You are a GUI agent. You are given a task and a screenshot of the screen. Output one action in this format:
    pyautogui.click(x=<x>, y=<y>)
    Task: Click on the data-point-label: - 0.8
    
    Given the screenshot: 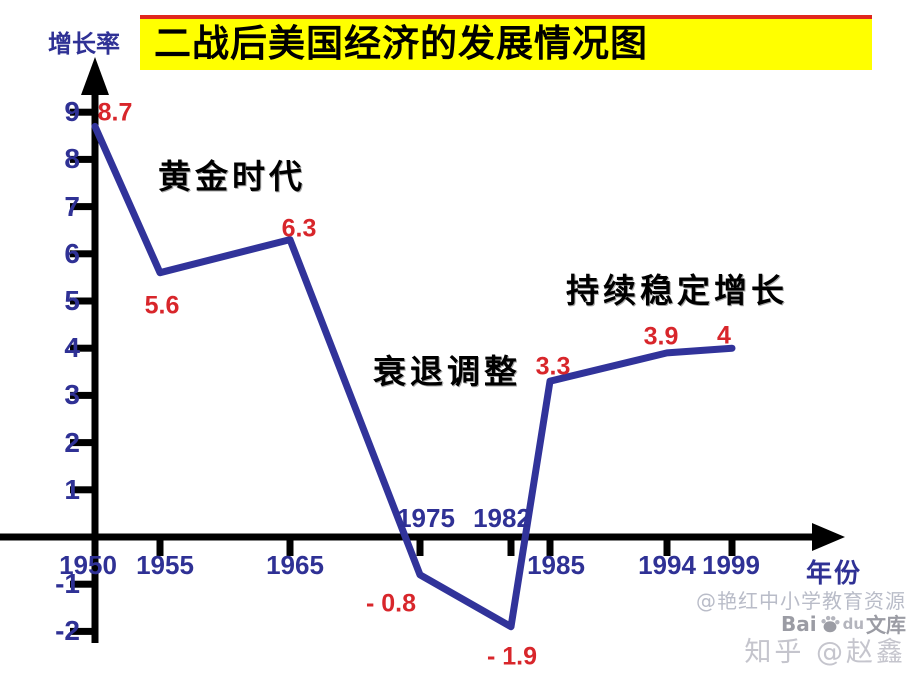 What is the action you would take?
    pyautogui.click(x=391, y=603)
    